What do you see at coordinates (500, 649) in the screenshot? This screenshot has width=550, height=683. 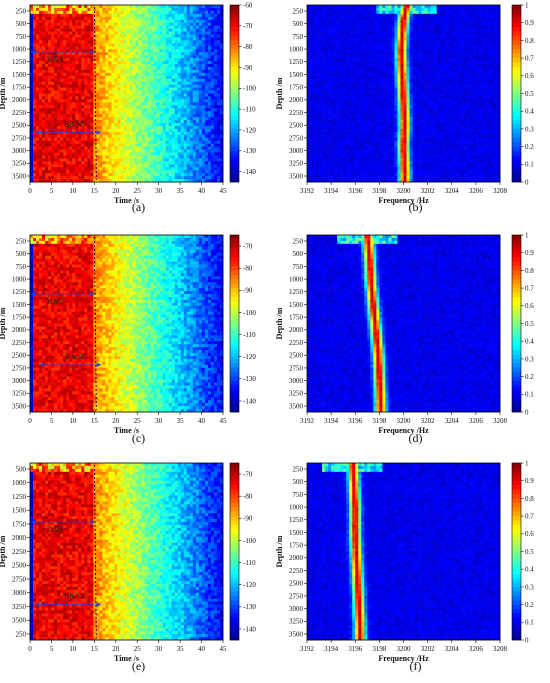 I see `x-tick-label: 3208` at bounding box center [500, 649].